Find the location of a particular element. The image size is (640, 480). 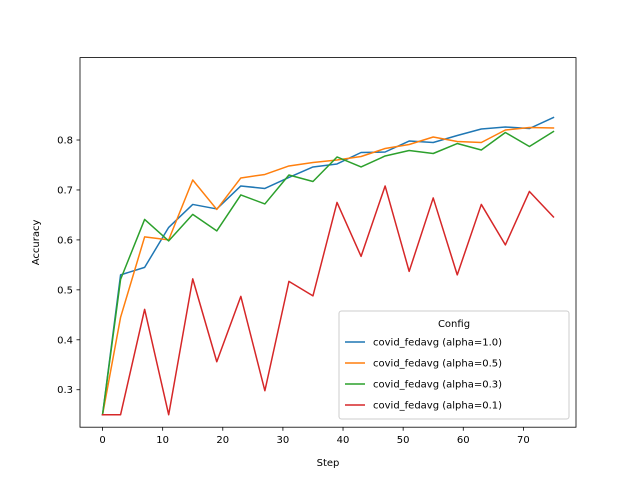

legend-title: Config is located at coordinates (454, 324).